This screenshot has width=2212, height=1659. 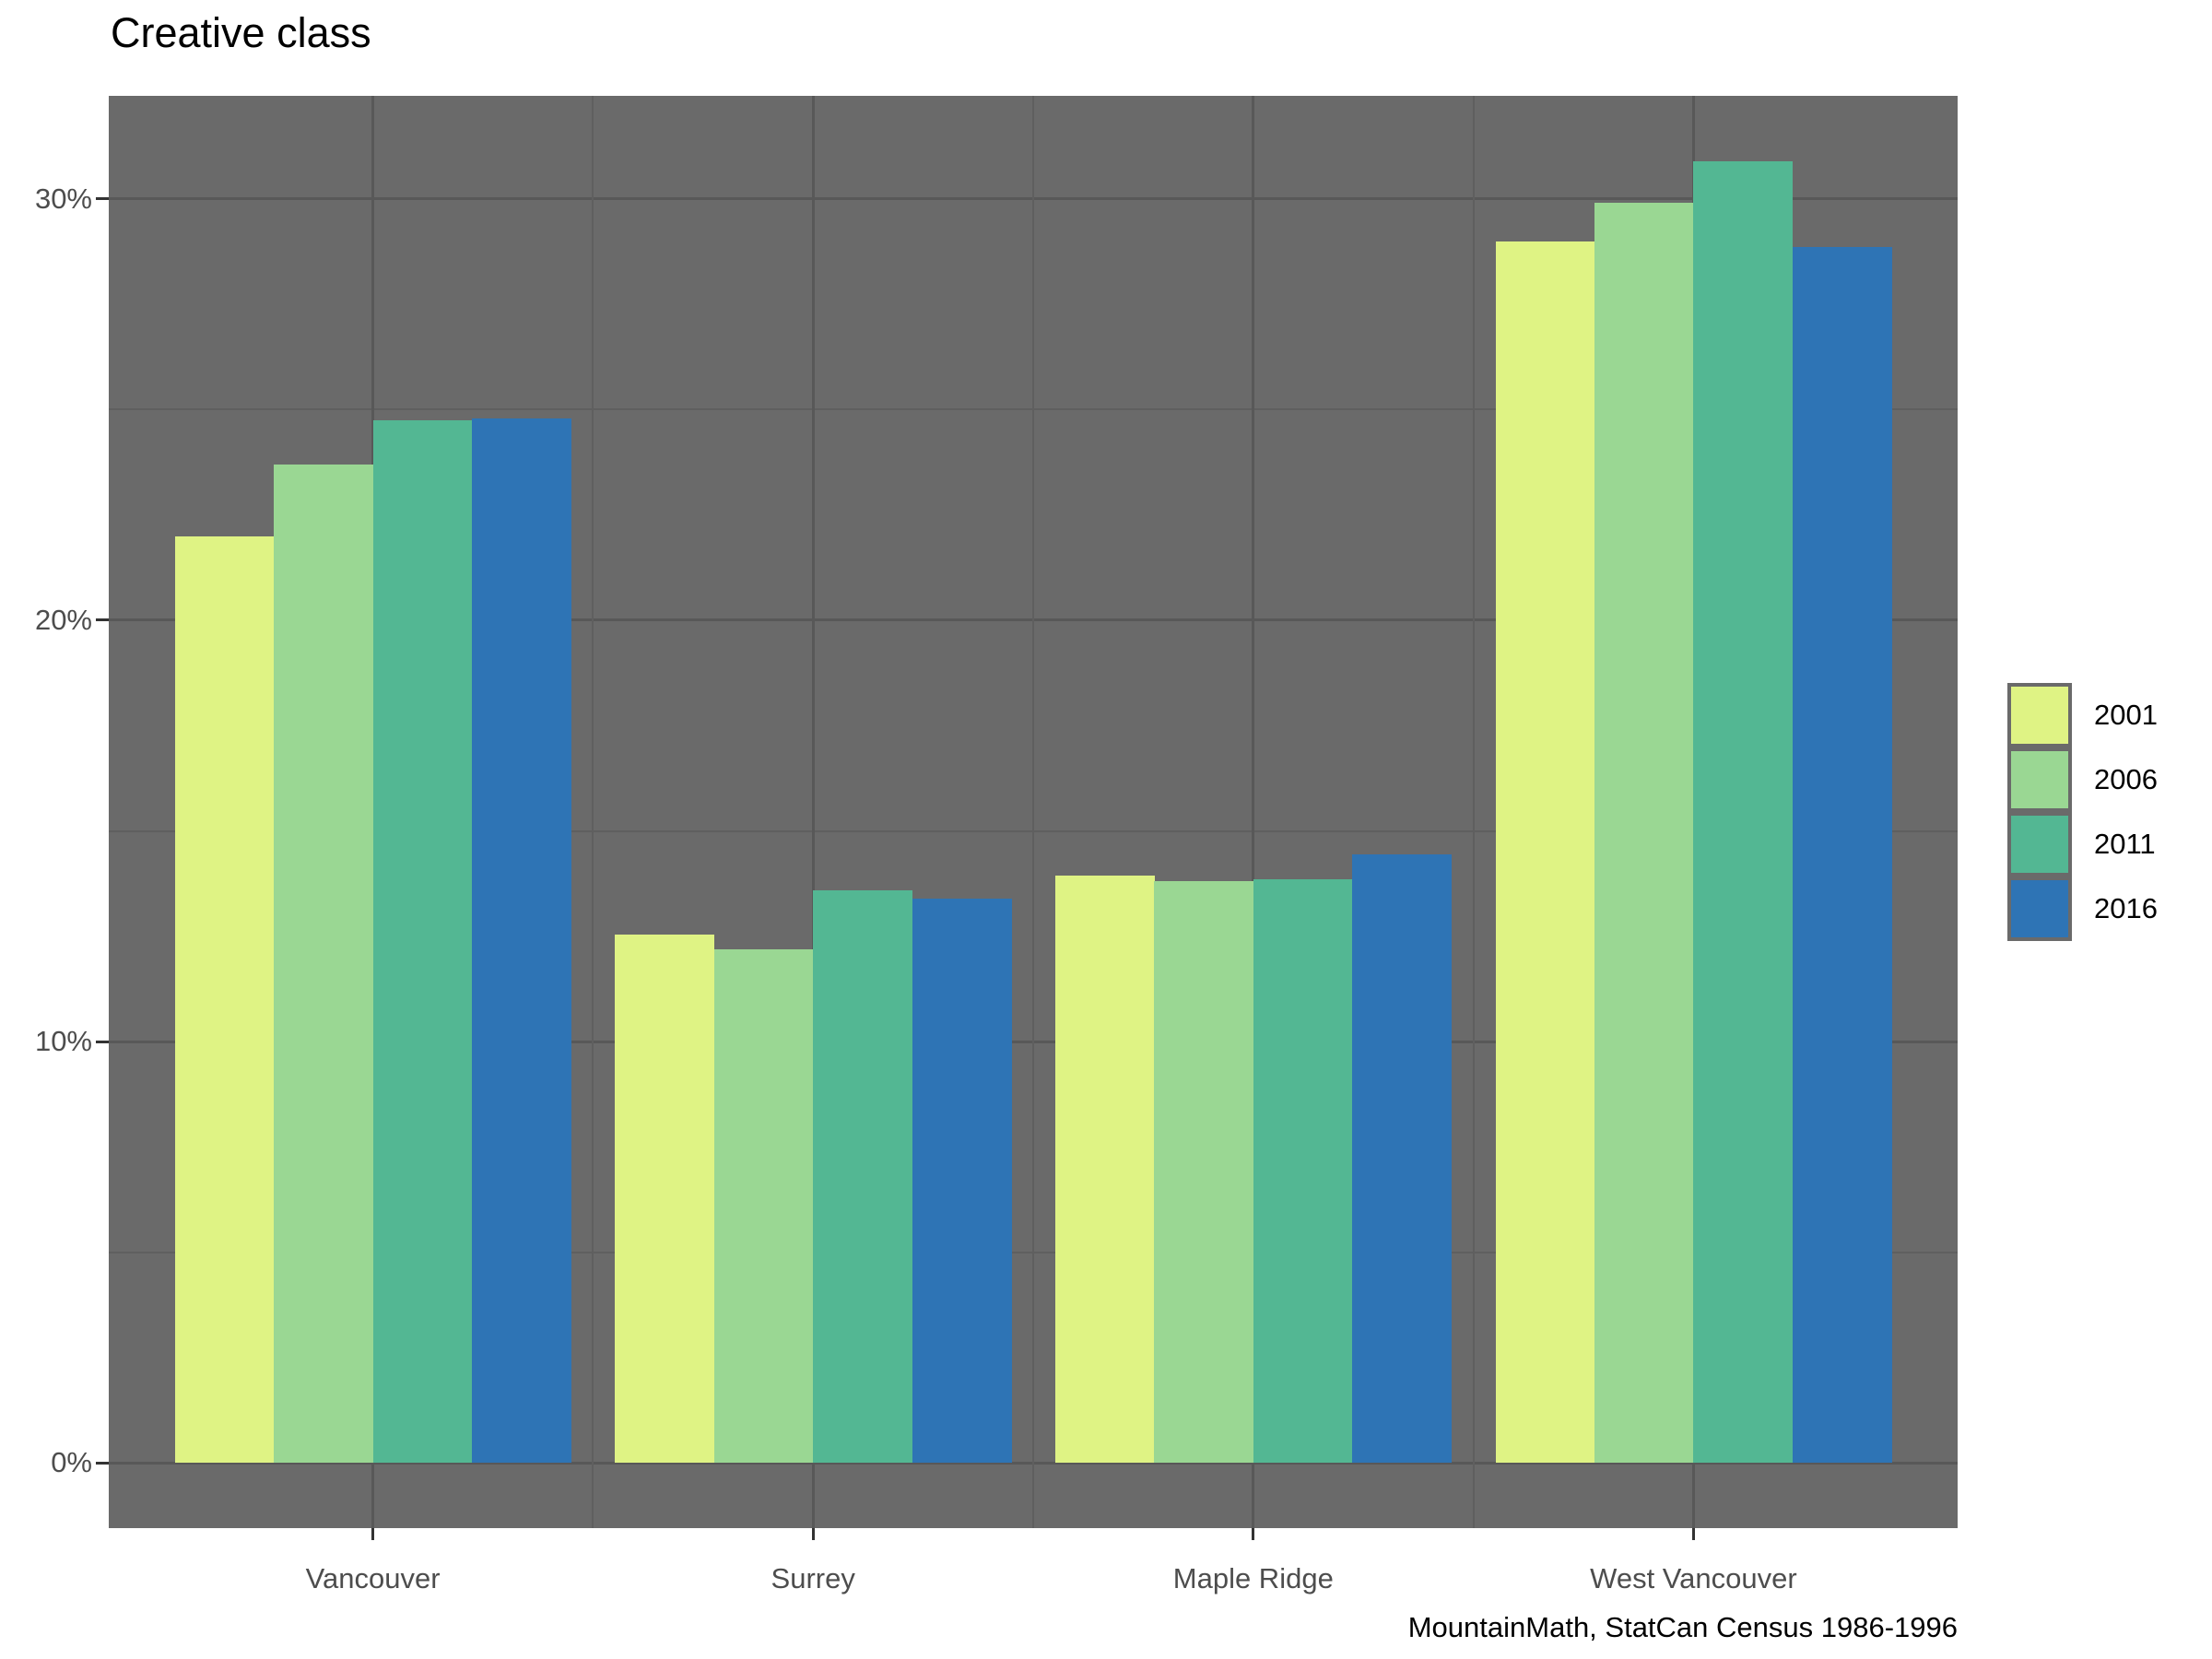 What do you see at coordinates (1644, 833) in the screenshot?
I see `bar-west-vancouver-2006` at bounding box center [1644, 833].